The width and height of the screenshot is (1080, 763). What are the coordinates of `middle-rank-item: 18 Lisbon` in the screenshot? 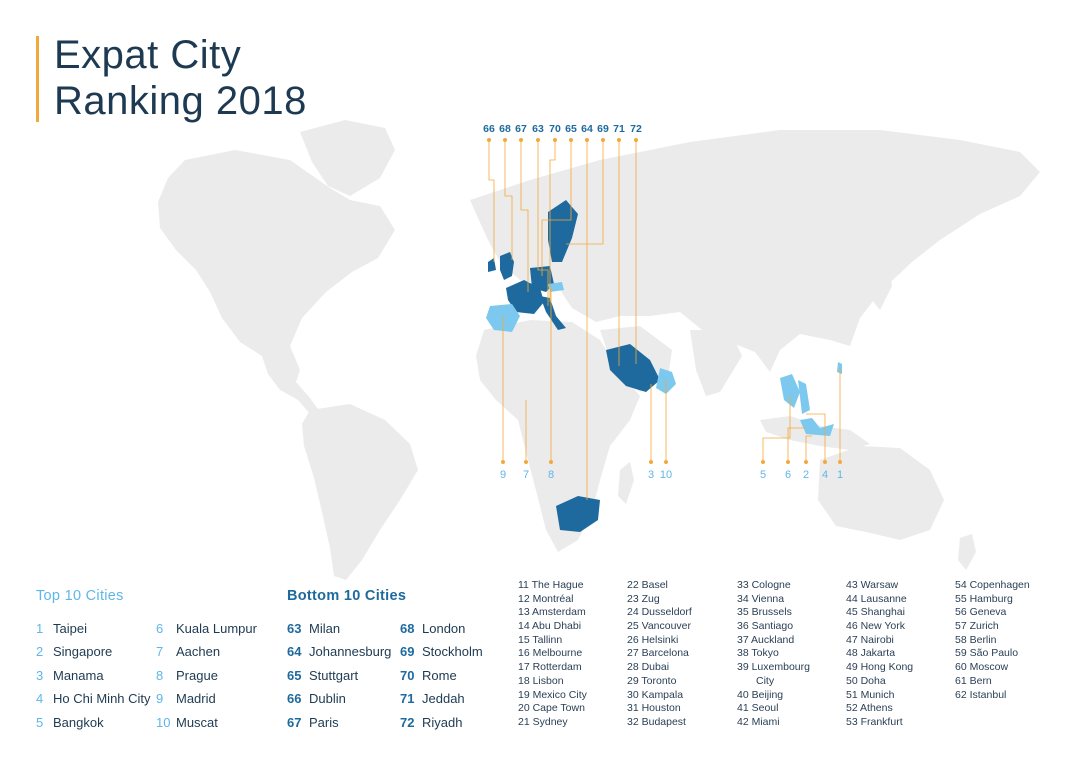 It's located at (541, 680).